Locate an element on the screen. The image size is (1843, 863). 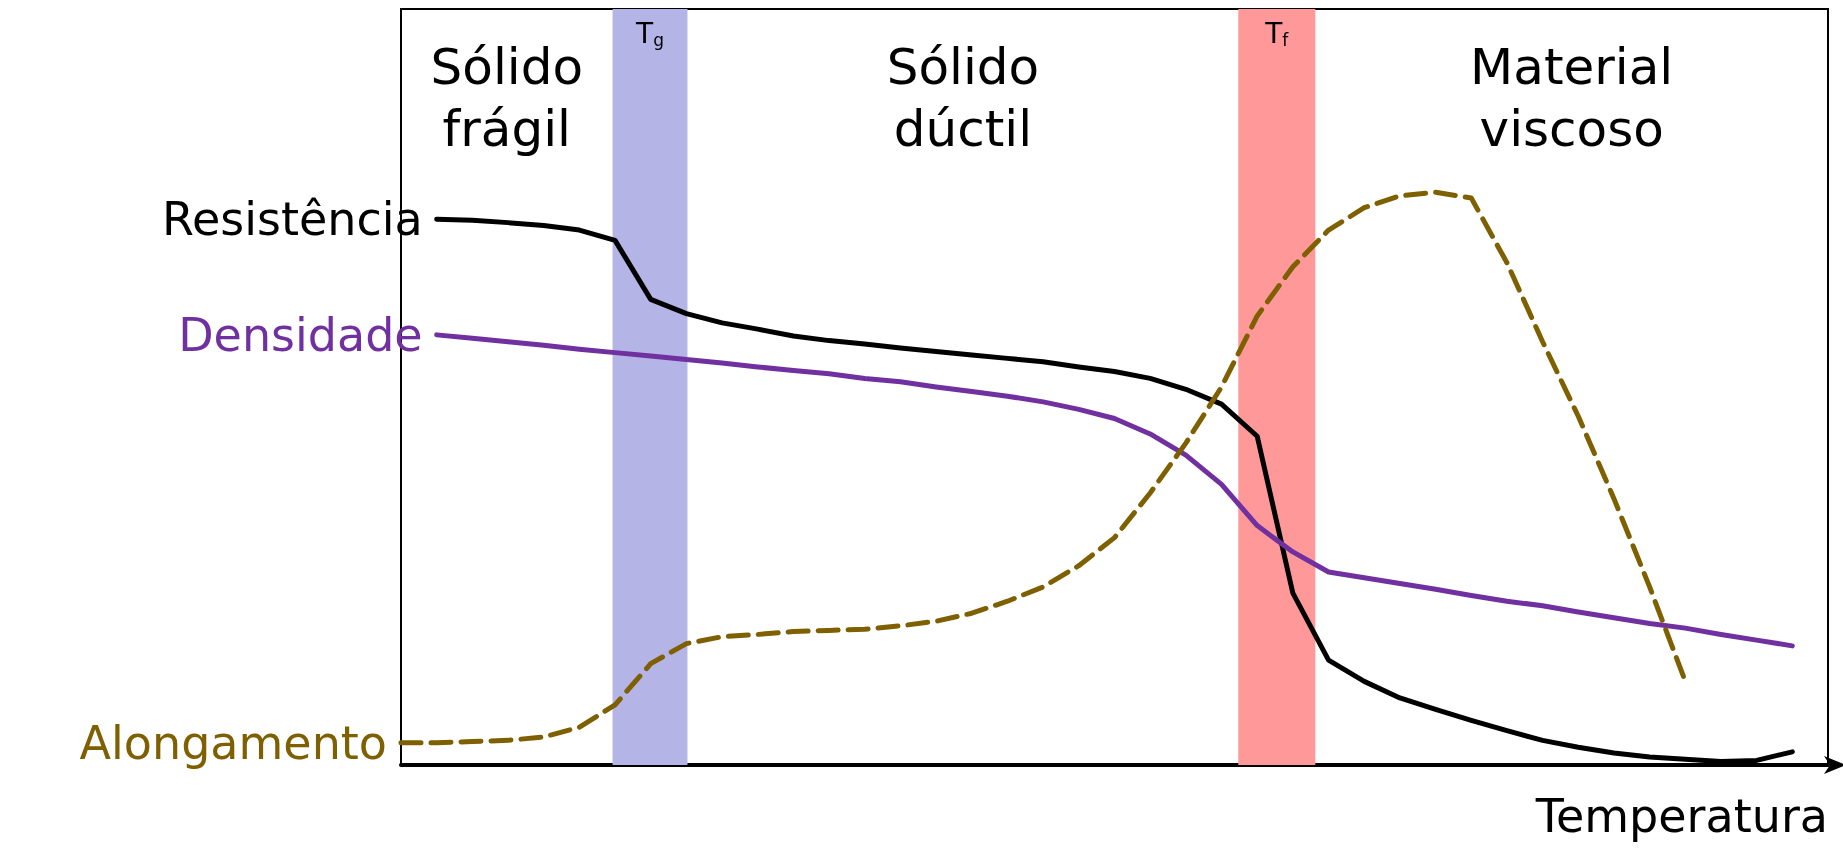
series-label: Alongamento is located at coordinates (233, 742).